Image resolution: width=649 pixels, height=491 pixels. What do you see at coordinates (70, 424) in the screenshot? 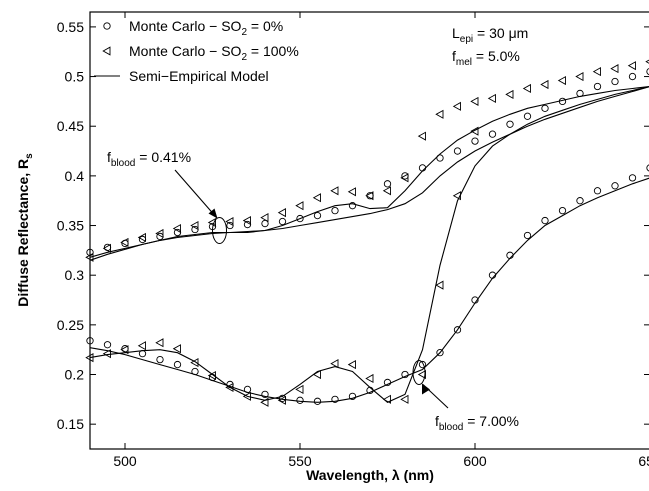
I see `y-tick-label-0: 0.15` at bounding box center [70, 424].